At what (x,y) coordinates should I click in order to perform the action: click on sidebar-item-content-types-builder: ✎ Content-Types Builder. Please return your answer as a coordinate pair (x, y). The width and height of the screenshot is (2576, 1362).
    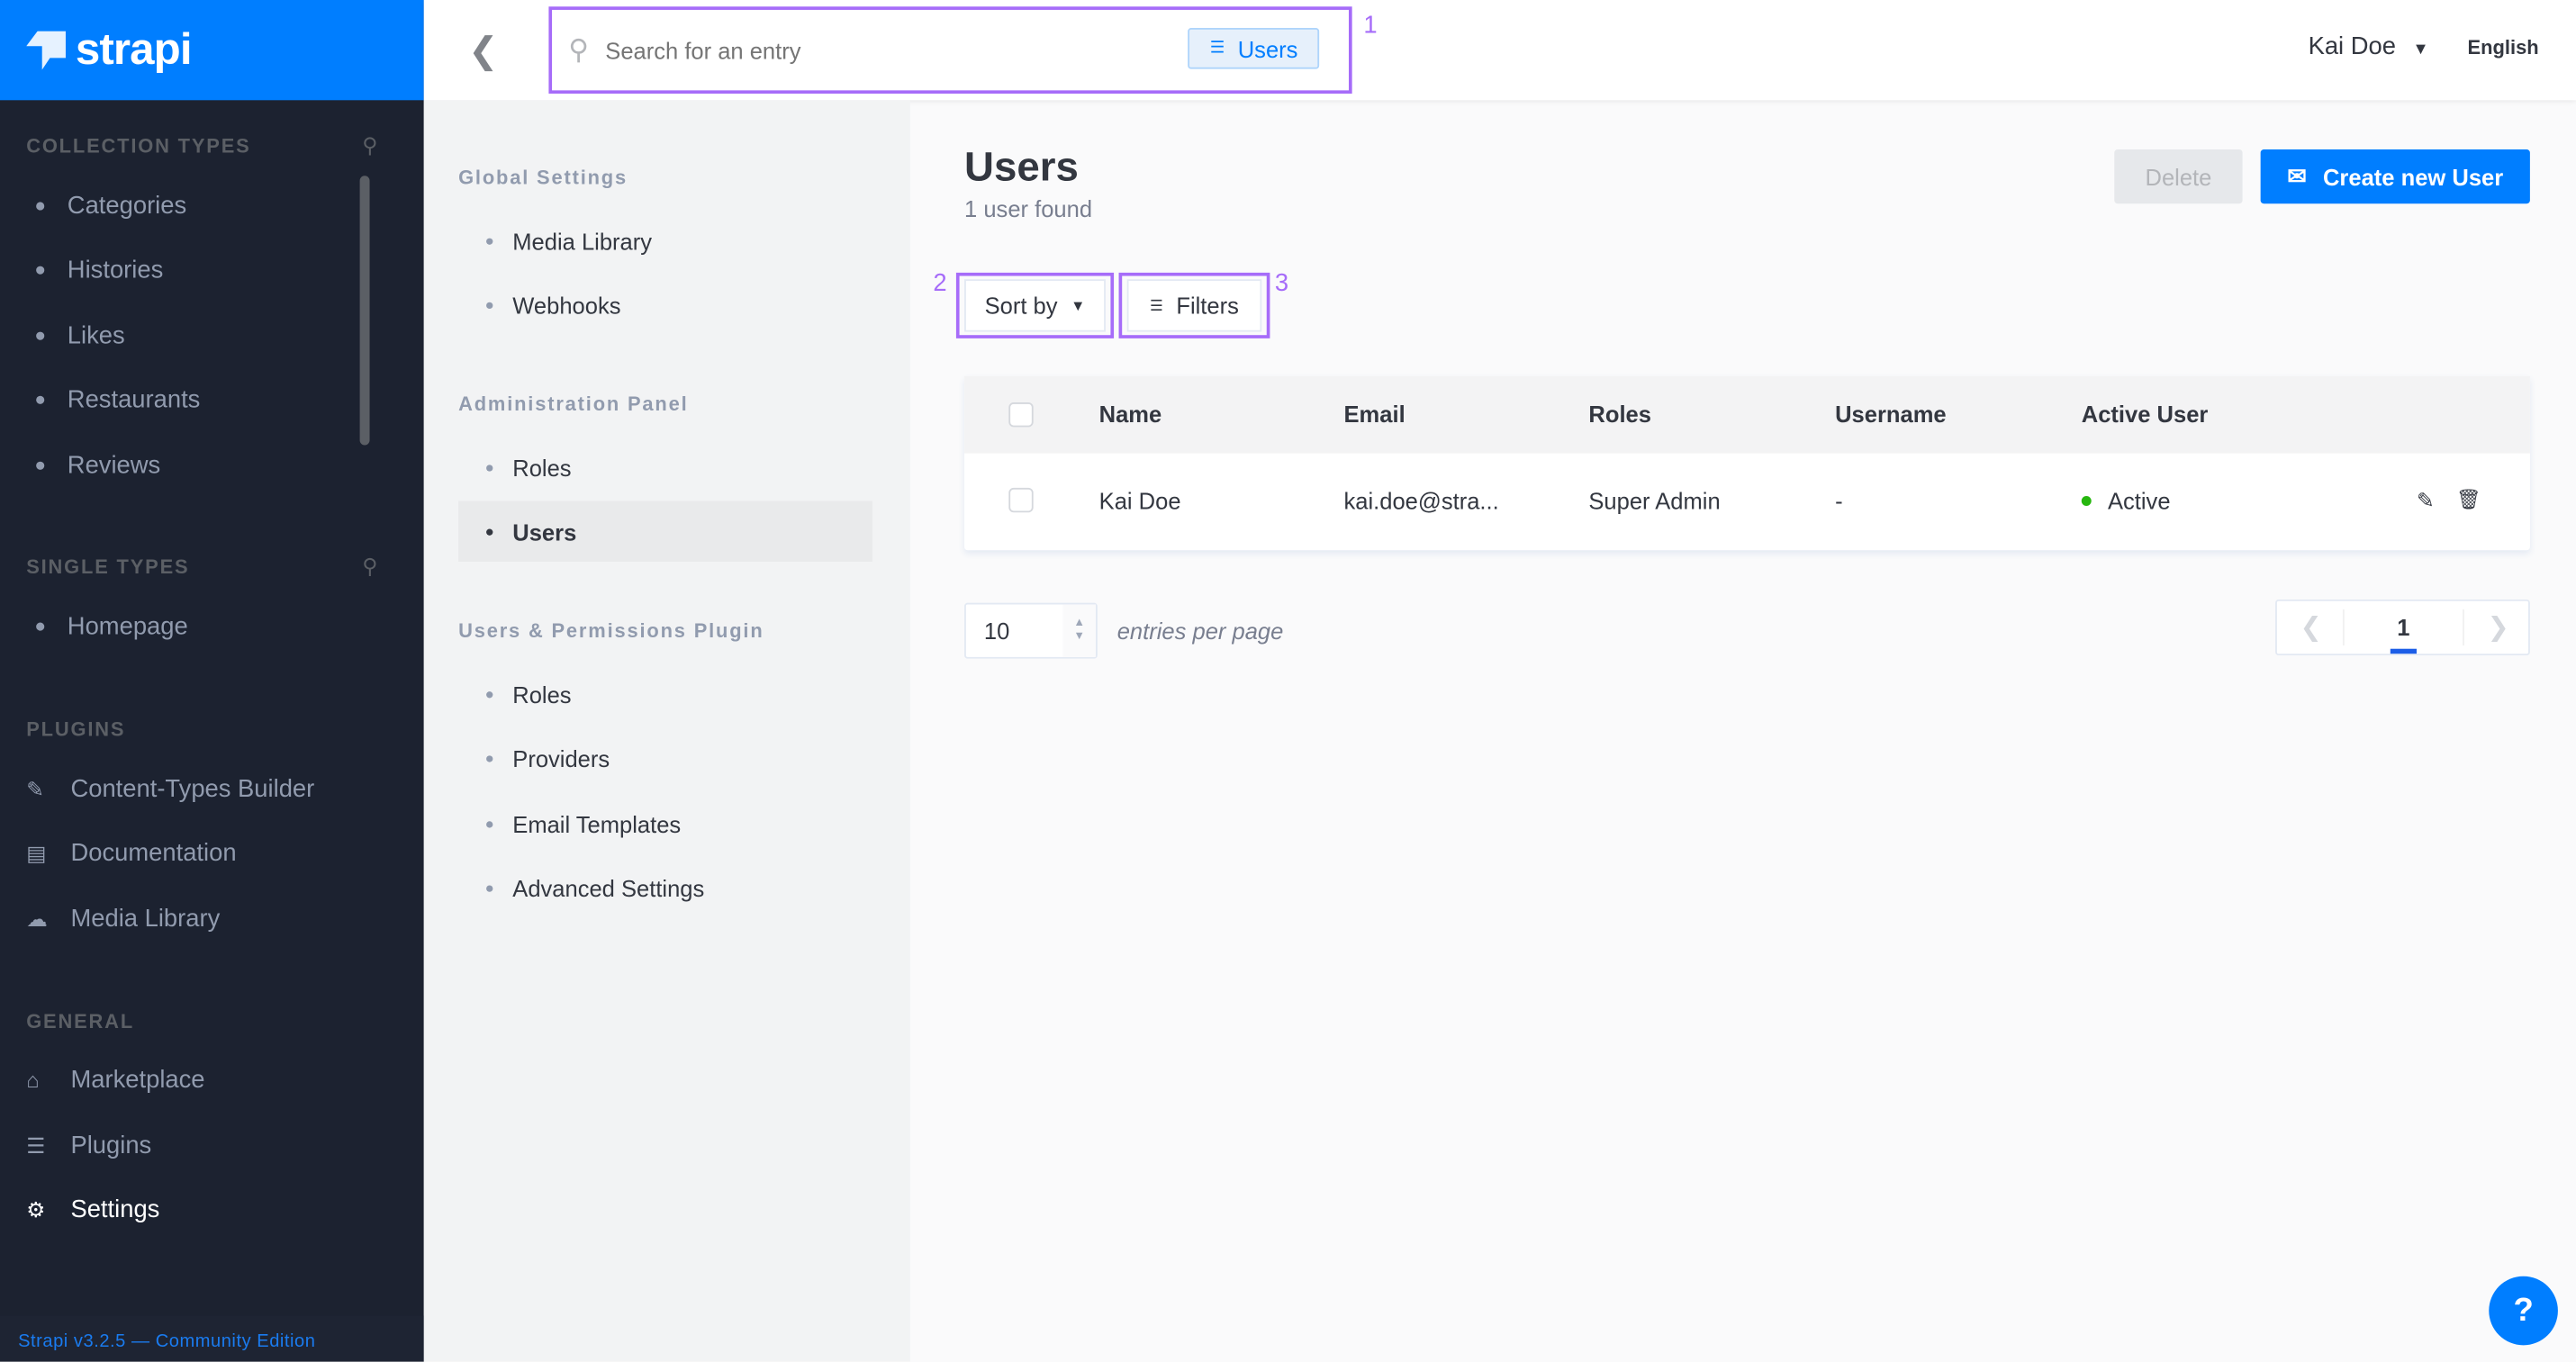
    Looking at the image, I should click on (170, 789).